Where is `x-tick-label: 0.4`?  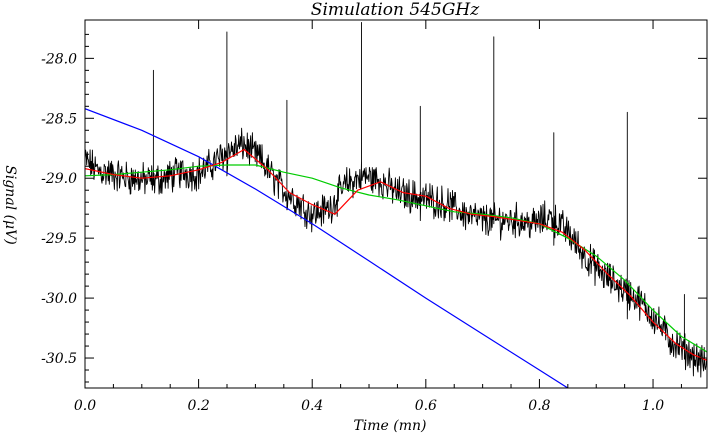
x-tick-label: 0.4 is located at coordinates (312, 406).